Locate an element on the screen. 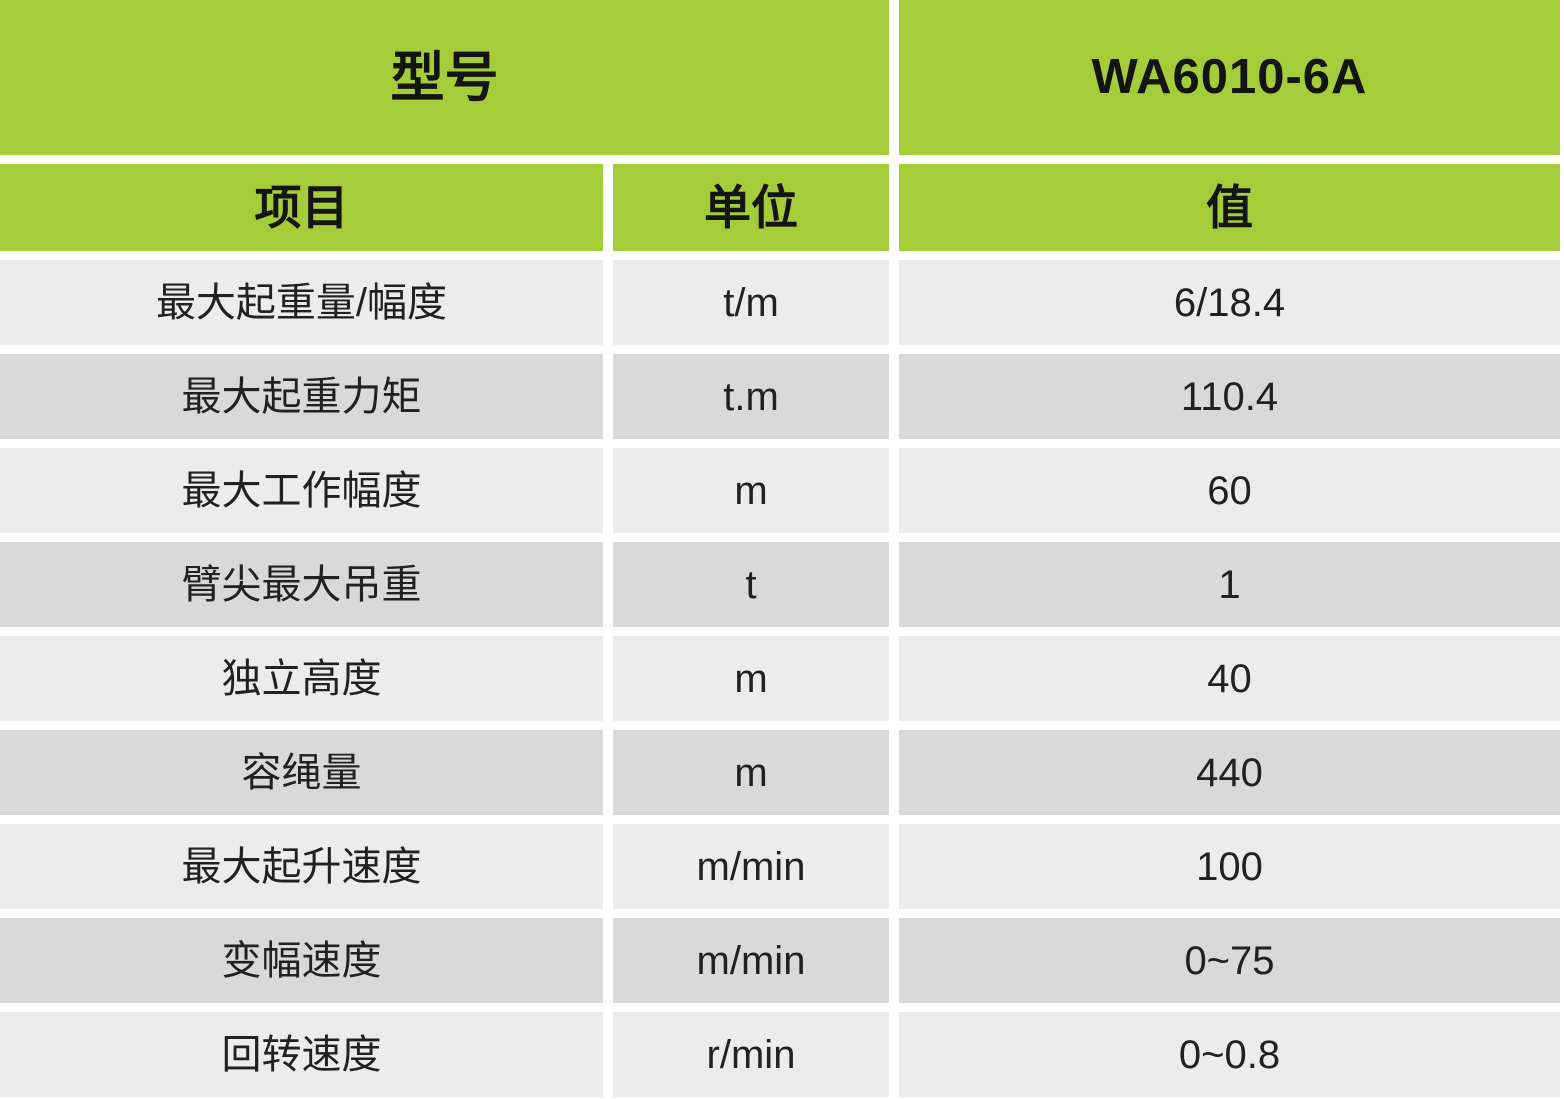 This screenshot has height=1099, width=1564. column-header-unit: 单位 is located at coordinates (751, 207).